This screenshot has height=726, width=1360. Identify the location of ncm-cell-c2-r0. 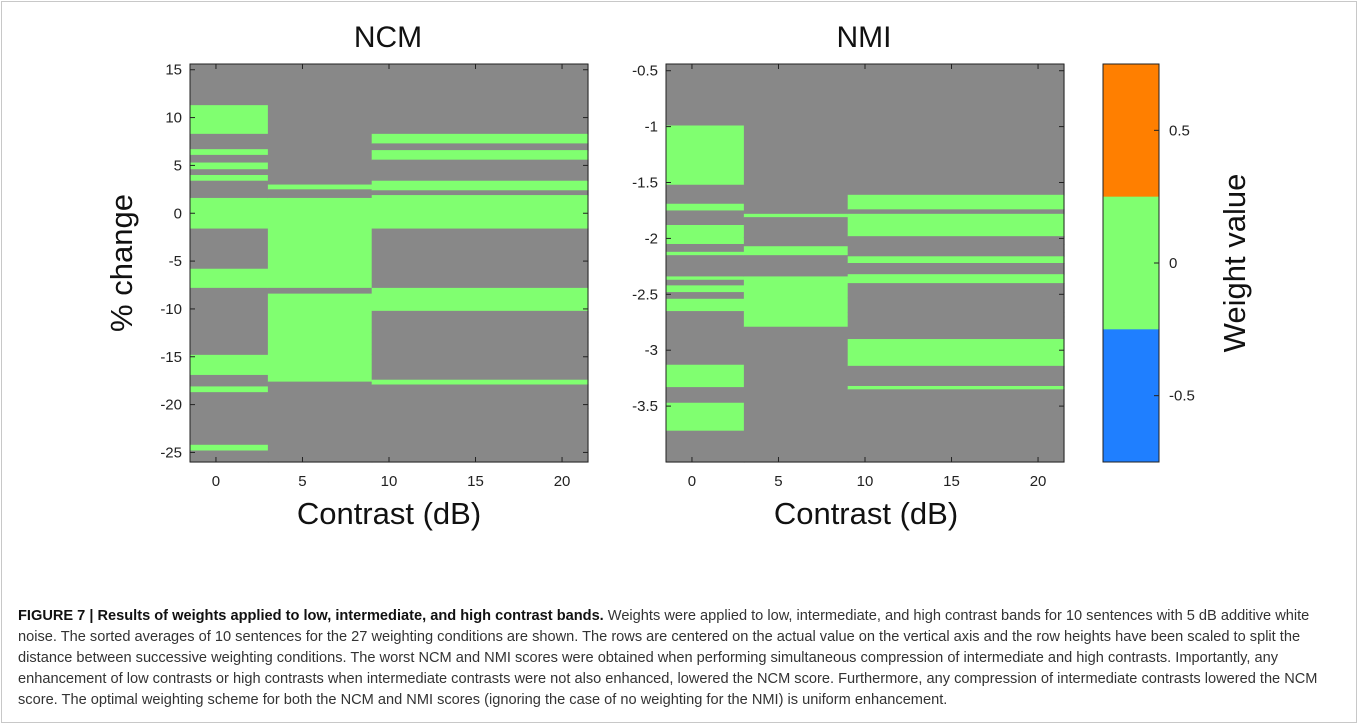
(480, 99).